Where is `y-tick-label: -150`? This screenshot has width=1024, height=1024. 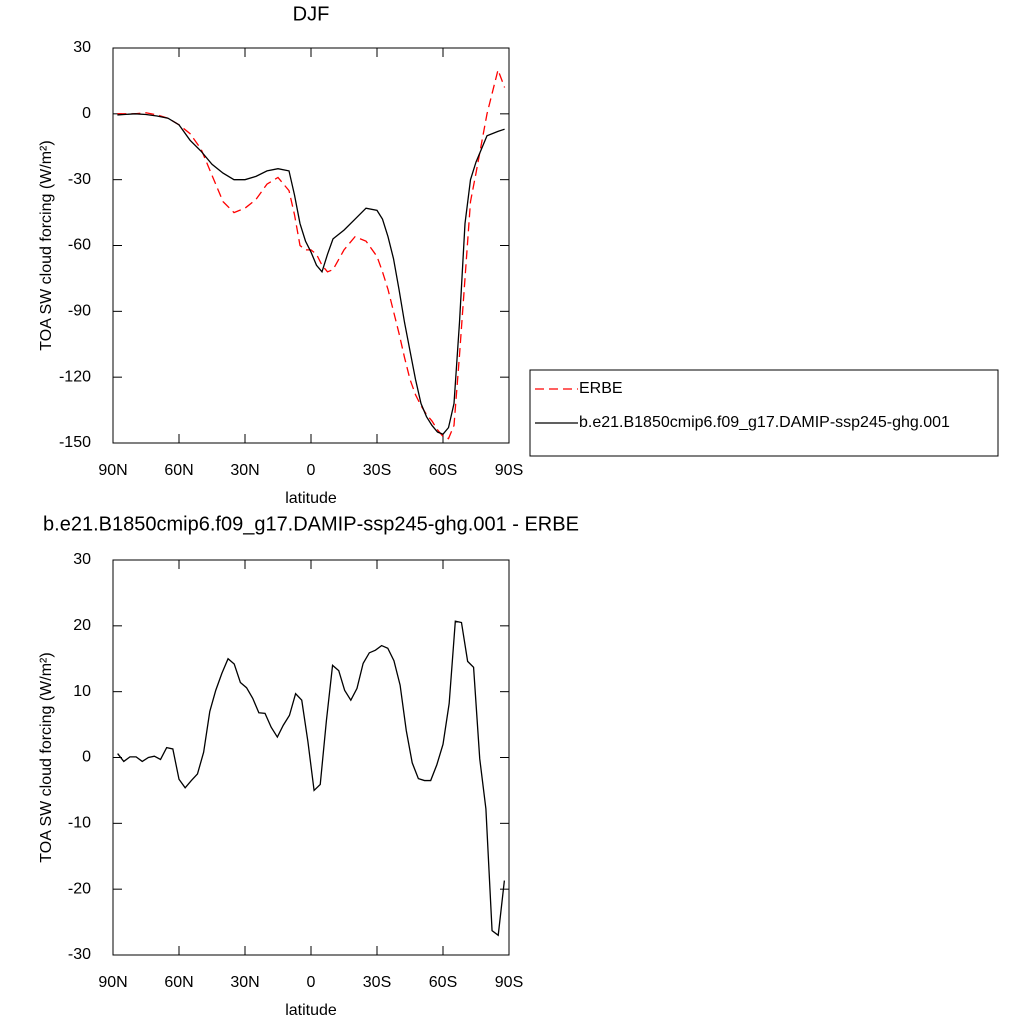
y-tick-label: -150 is located at coordinates (75, 442).